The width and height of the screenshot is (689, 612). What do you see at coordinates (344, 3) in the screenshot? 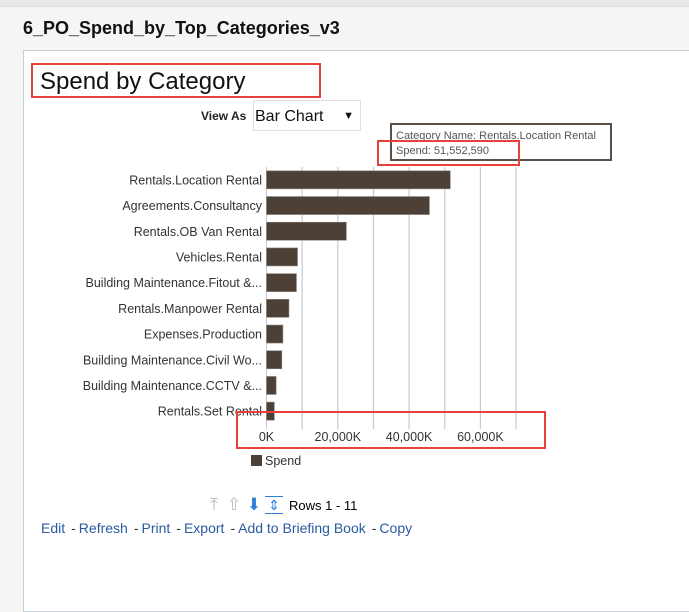
I see `top-bar` at bounding box center [344, 3].